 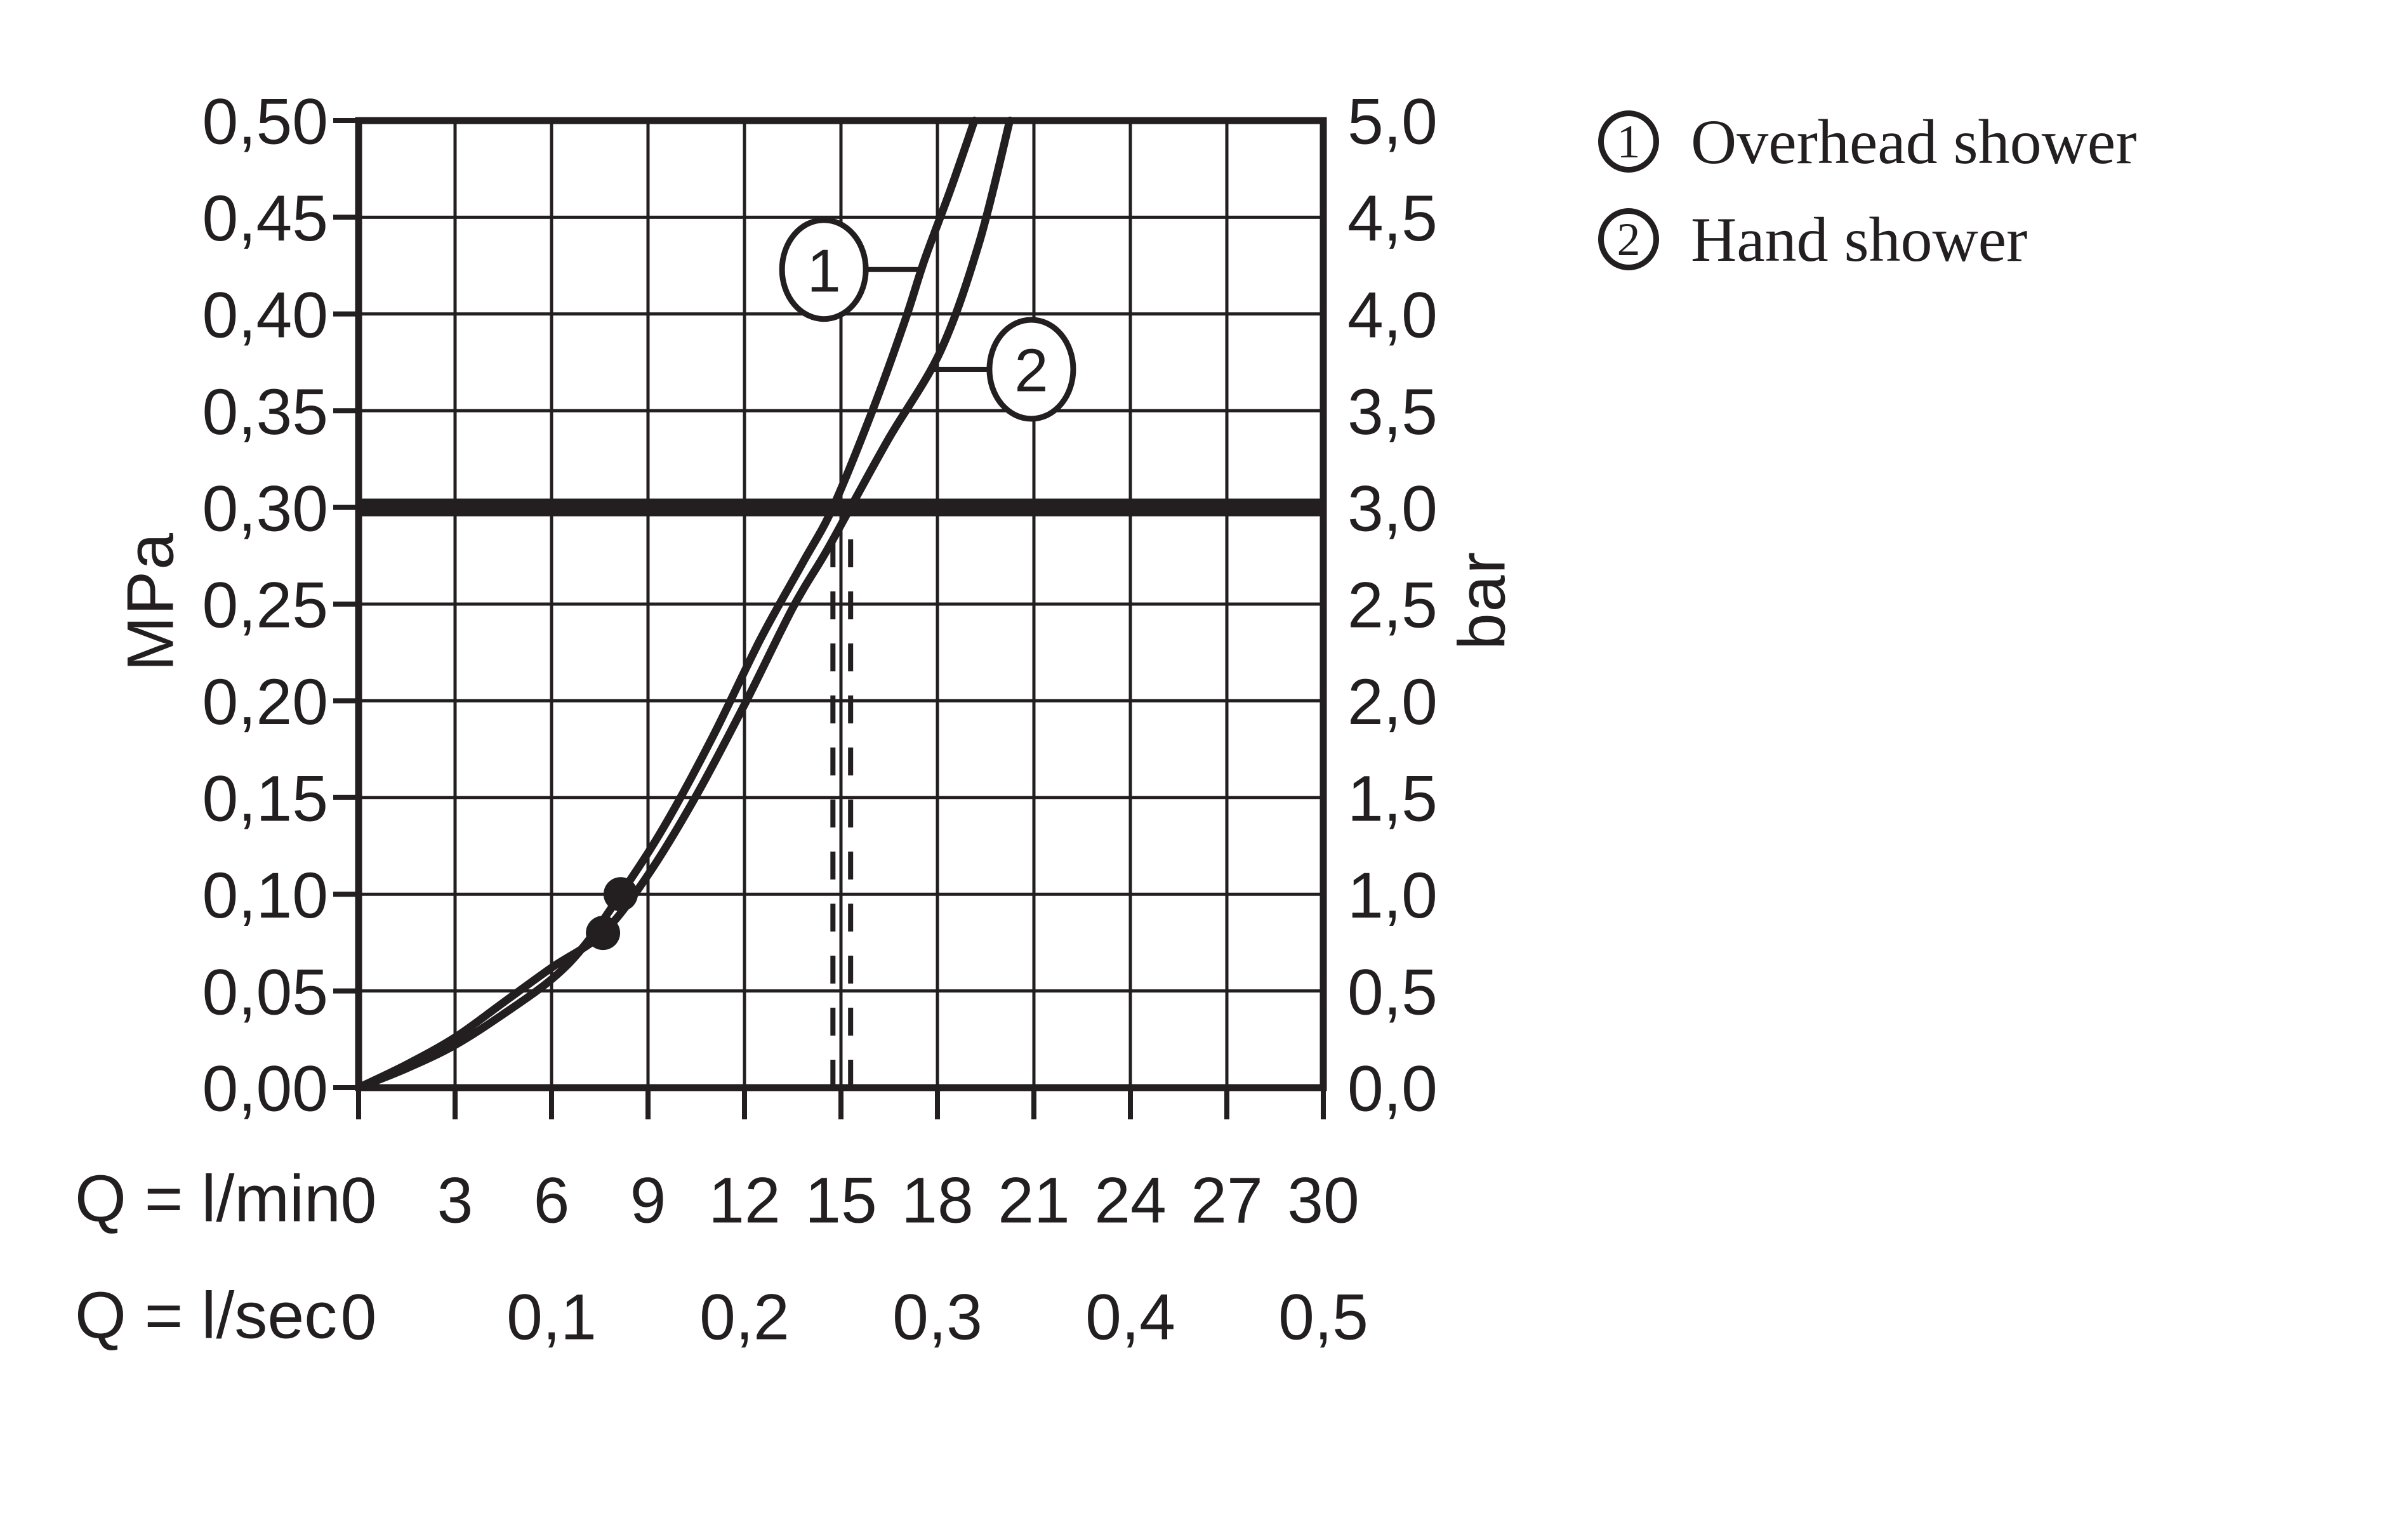 I want to click on x-tick-label-lmin: 21, so click(x=1033, y=1200).